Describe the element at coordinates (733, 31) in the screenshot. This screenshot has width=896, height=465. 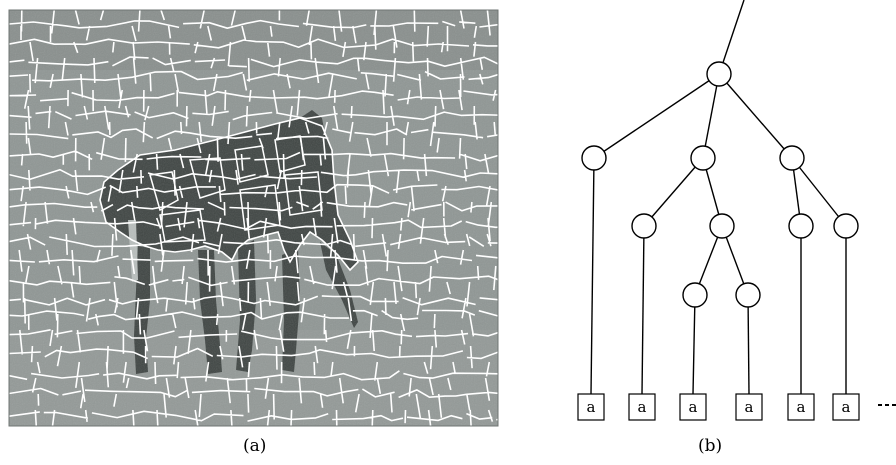
I see `root-stem-edge` at that location.